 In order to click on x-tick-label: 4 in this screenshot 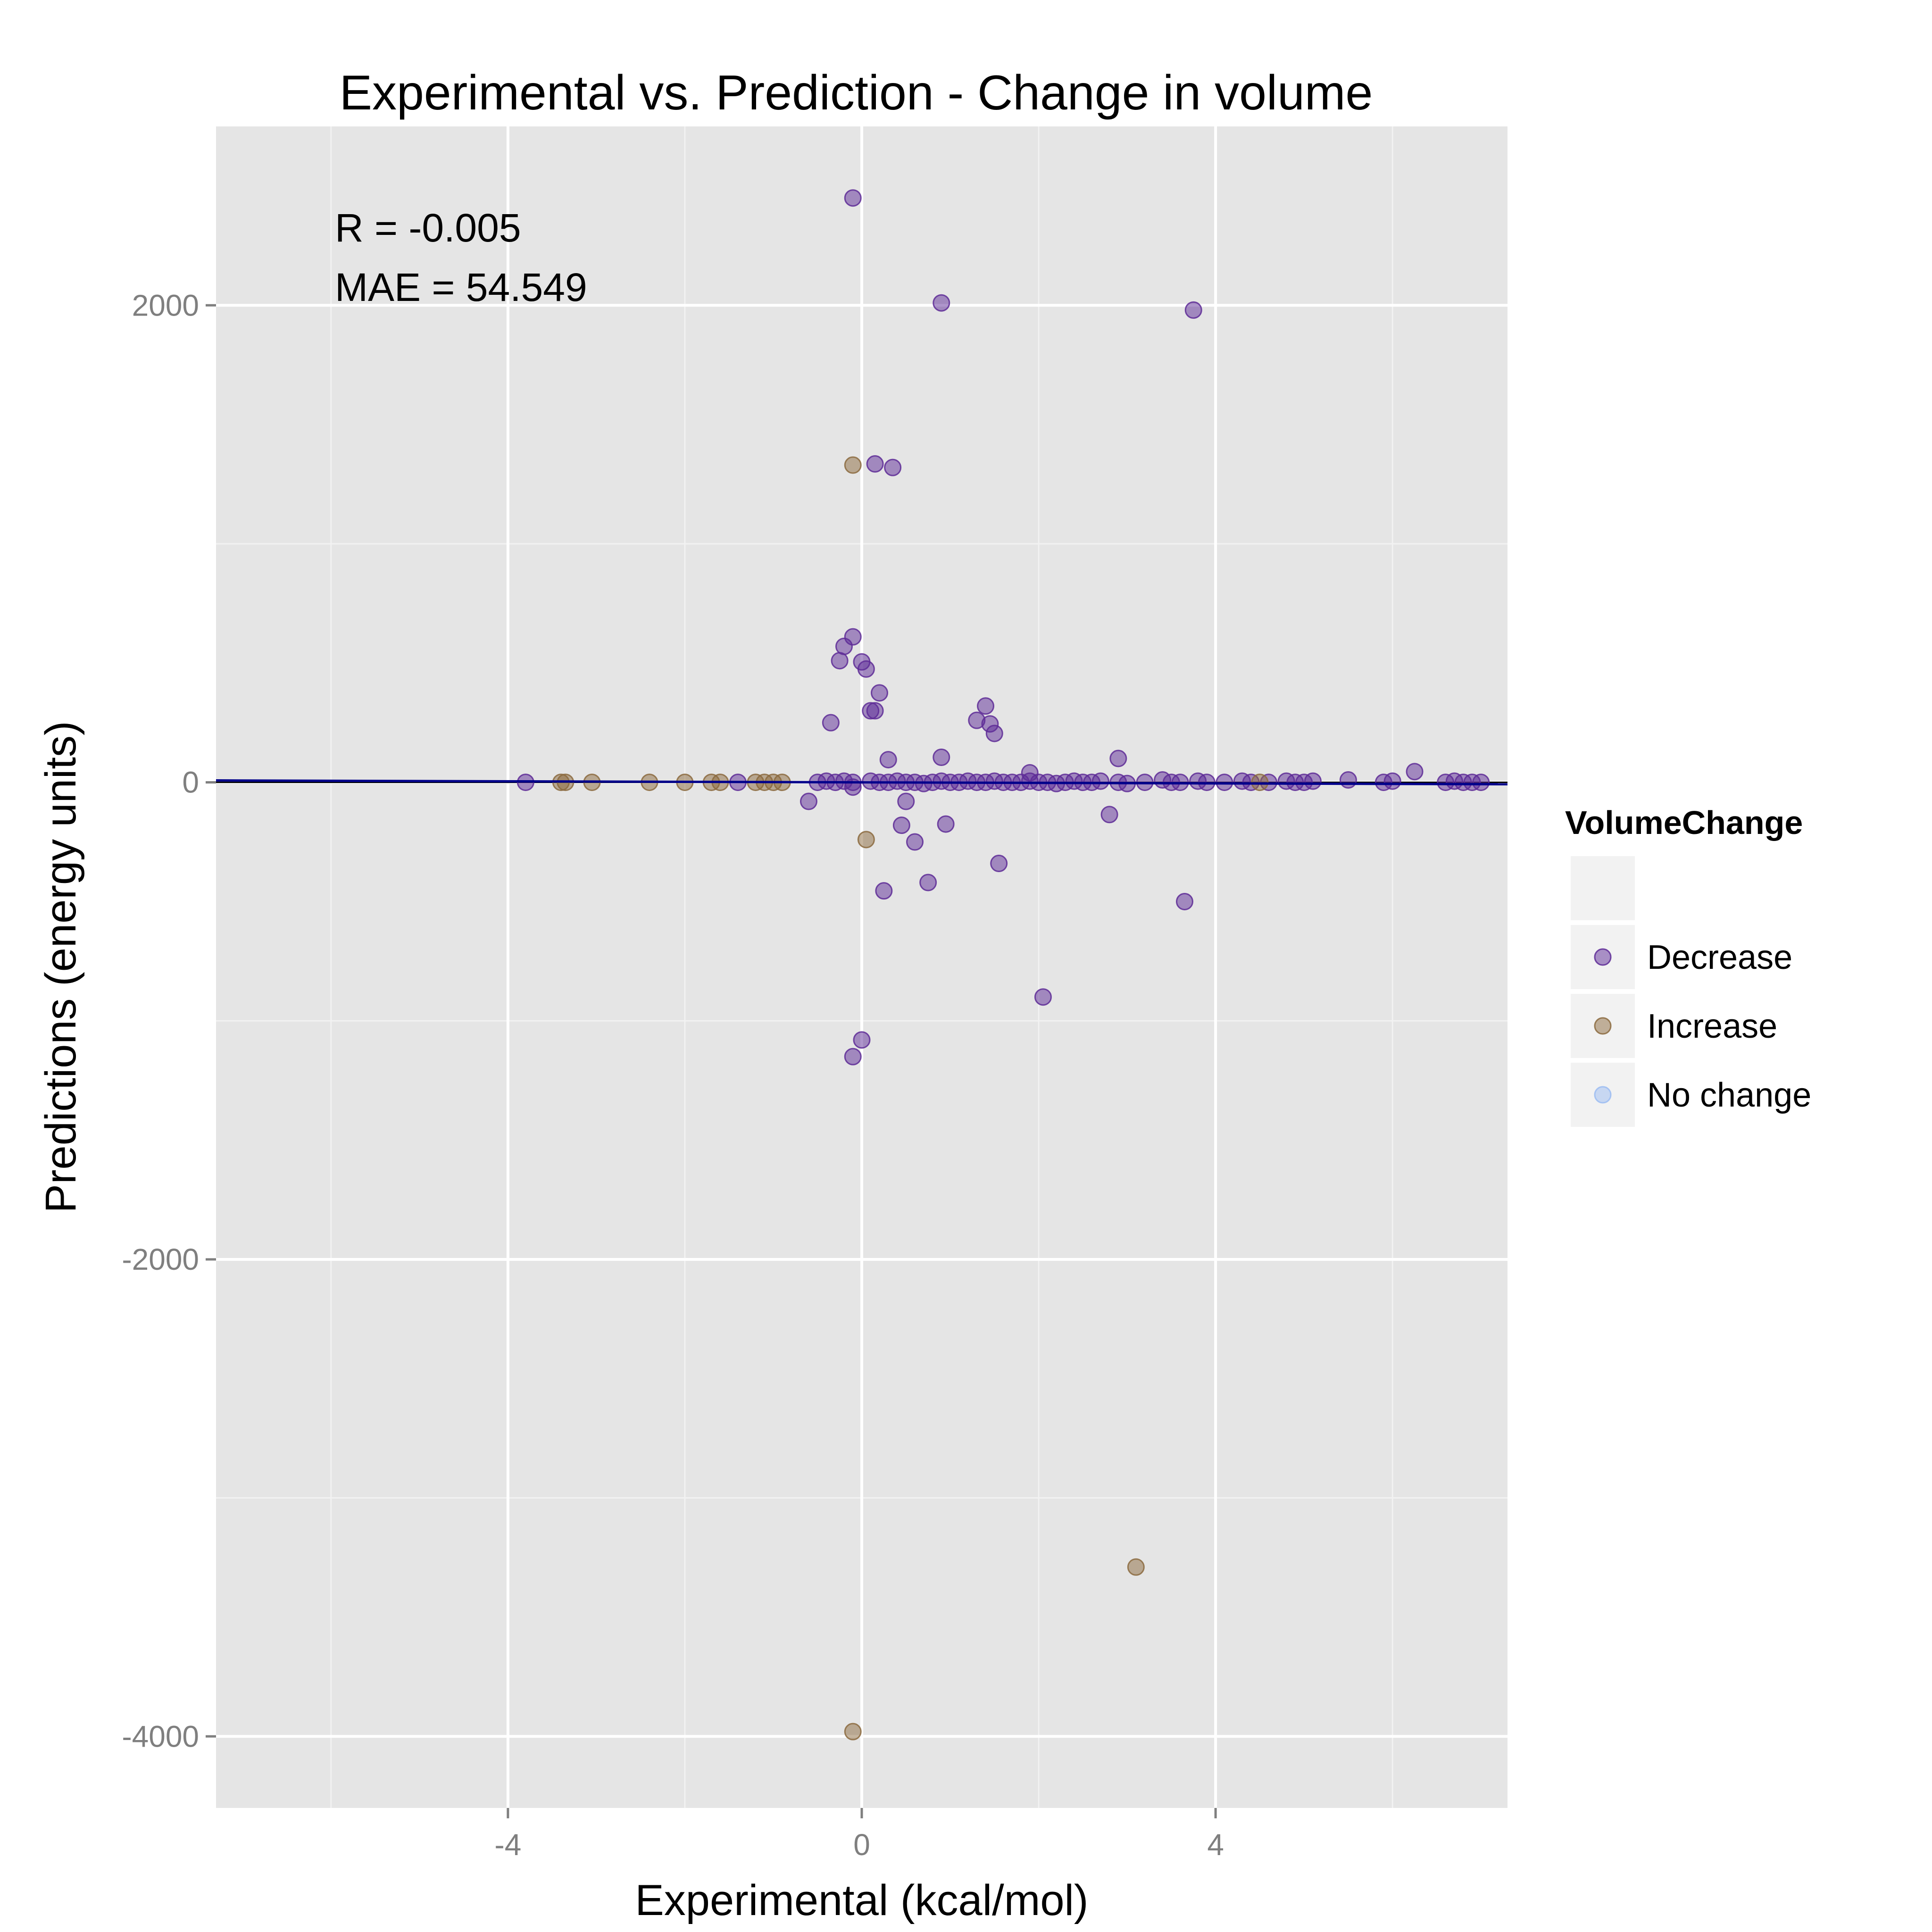, I will do `click(1216, 1845)`.